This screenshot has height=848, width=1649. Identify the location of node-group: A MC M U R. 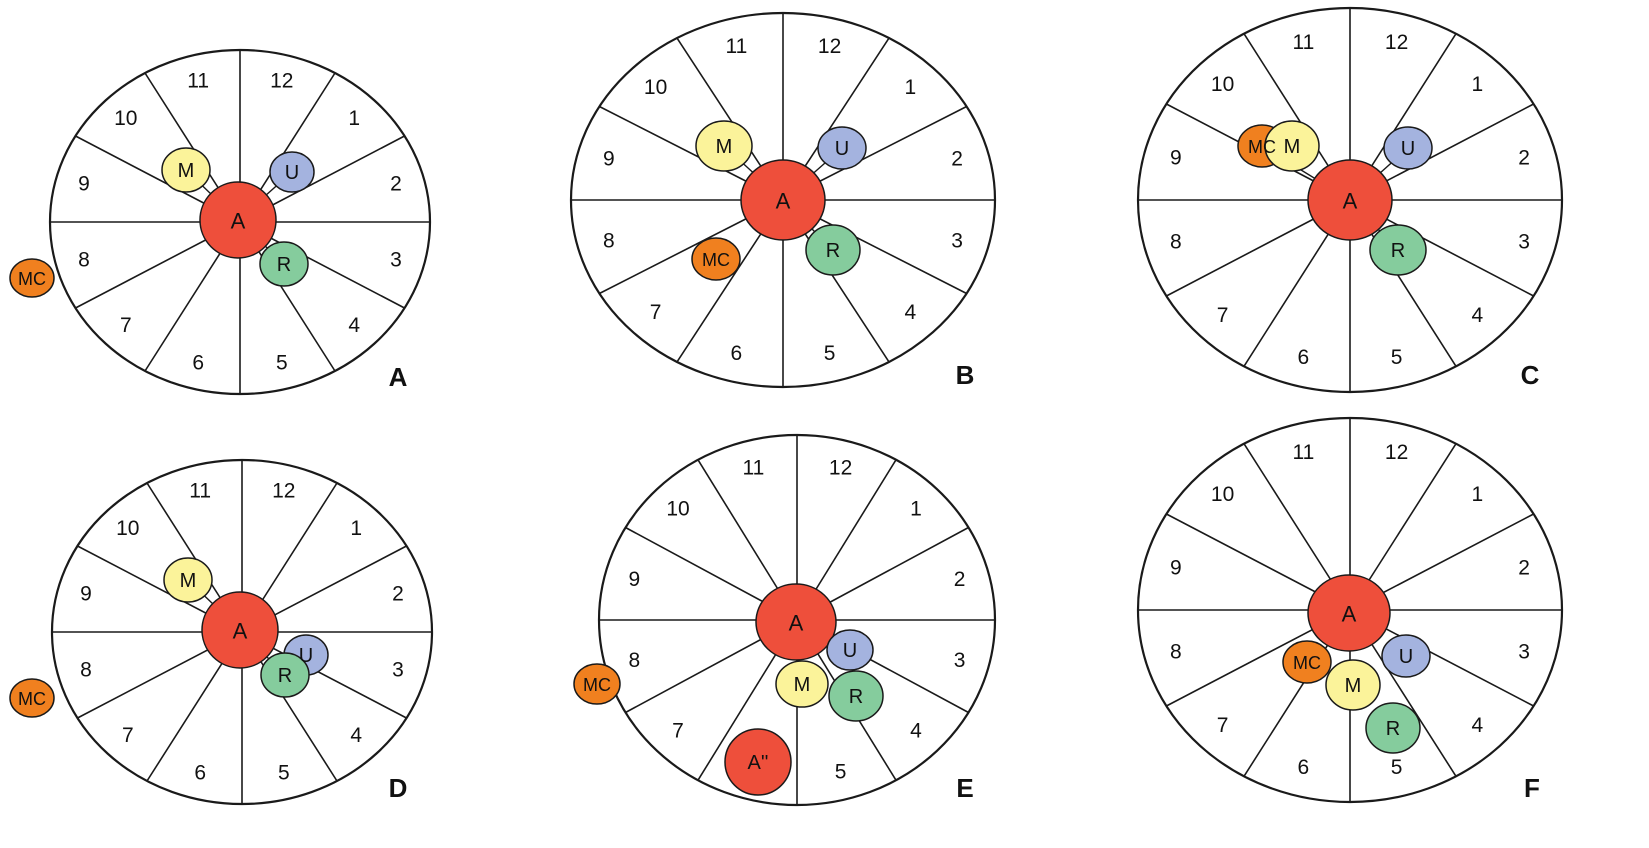
(1335, 198).